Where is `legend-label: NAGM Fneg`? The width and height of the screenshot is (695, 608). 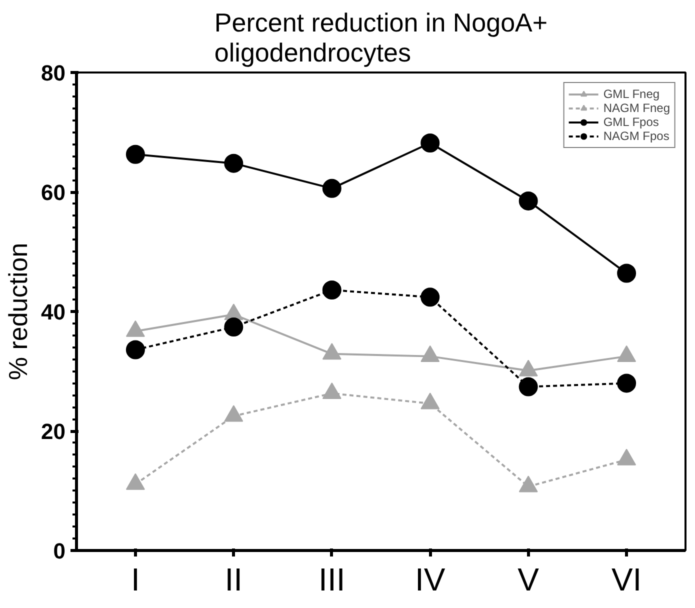
legend-label: NAGM Fneg is located at coordinates (636, 108).